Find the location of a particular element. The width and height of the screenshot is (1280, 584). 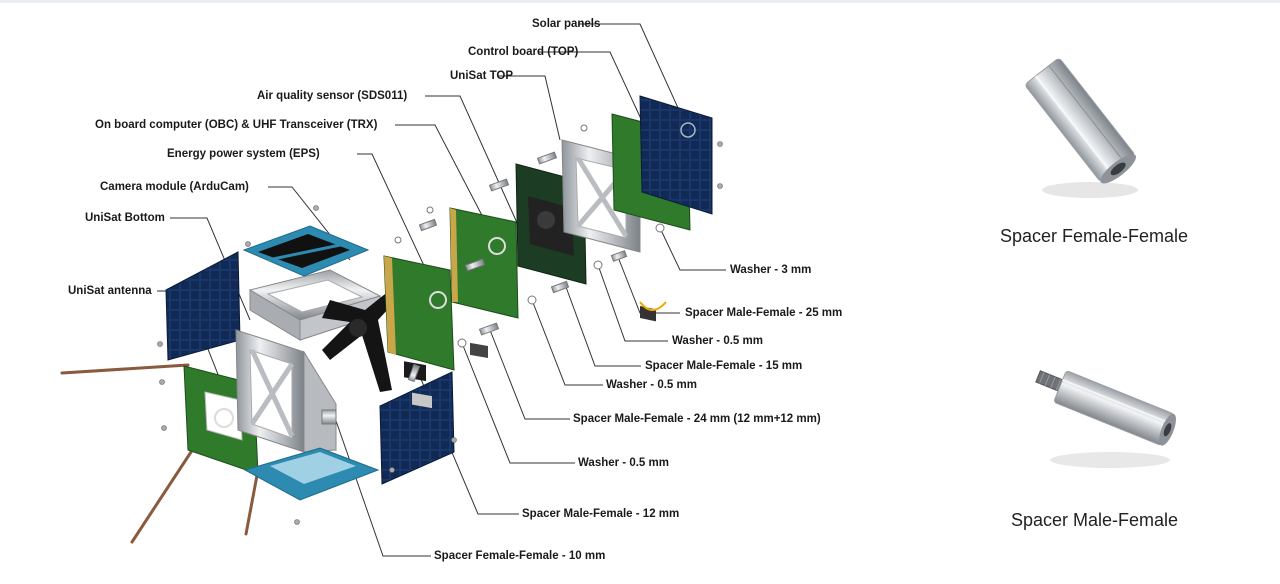

label-spacer-mf-24: Spacer Male-Female - 24 mm (12 mm+12 mm) is located at coordinates (697, 419).